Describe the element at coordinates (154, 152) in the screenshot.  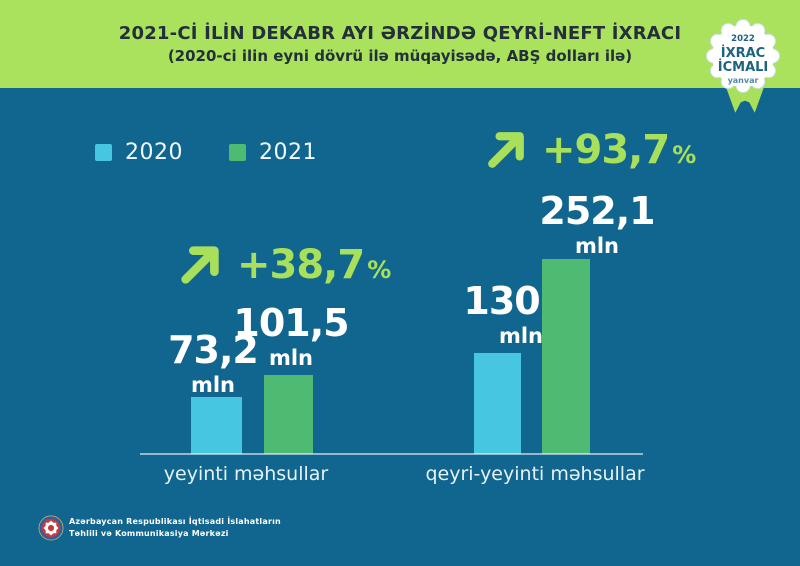
I see `legend-label-2020: 2020` at that location.